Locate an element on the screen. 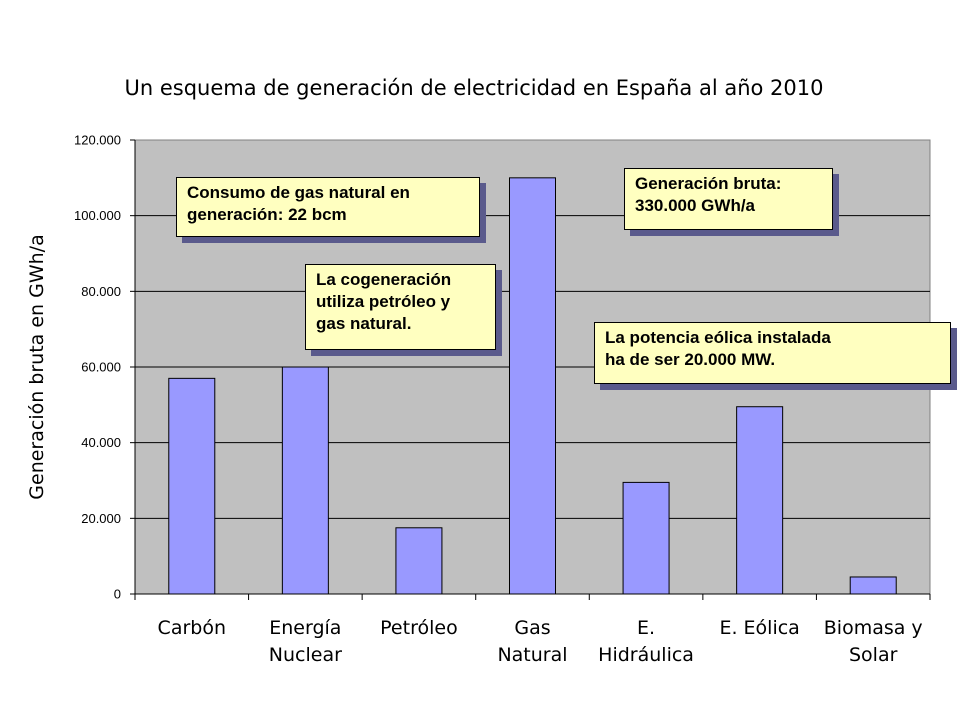 The width and height of the screenshot is (960, 720). x-tick-label: Petróleo is located at coordinates (419, 628).